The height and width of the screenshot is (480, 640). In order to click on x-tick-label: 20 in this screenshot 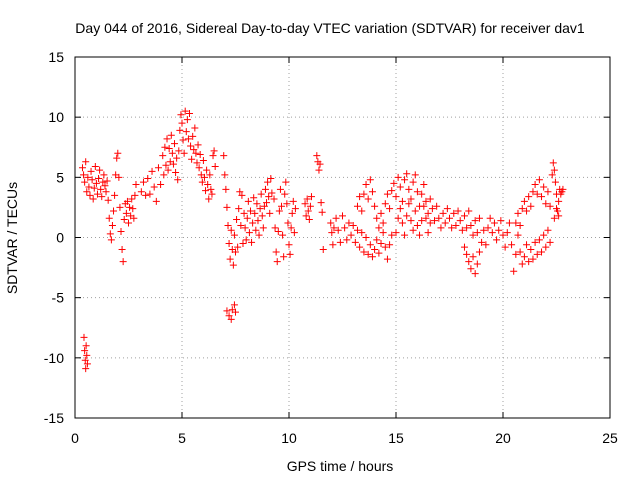, I will do `click(503, 438)`.